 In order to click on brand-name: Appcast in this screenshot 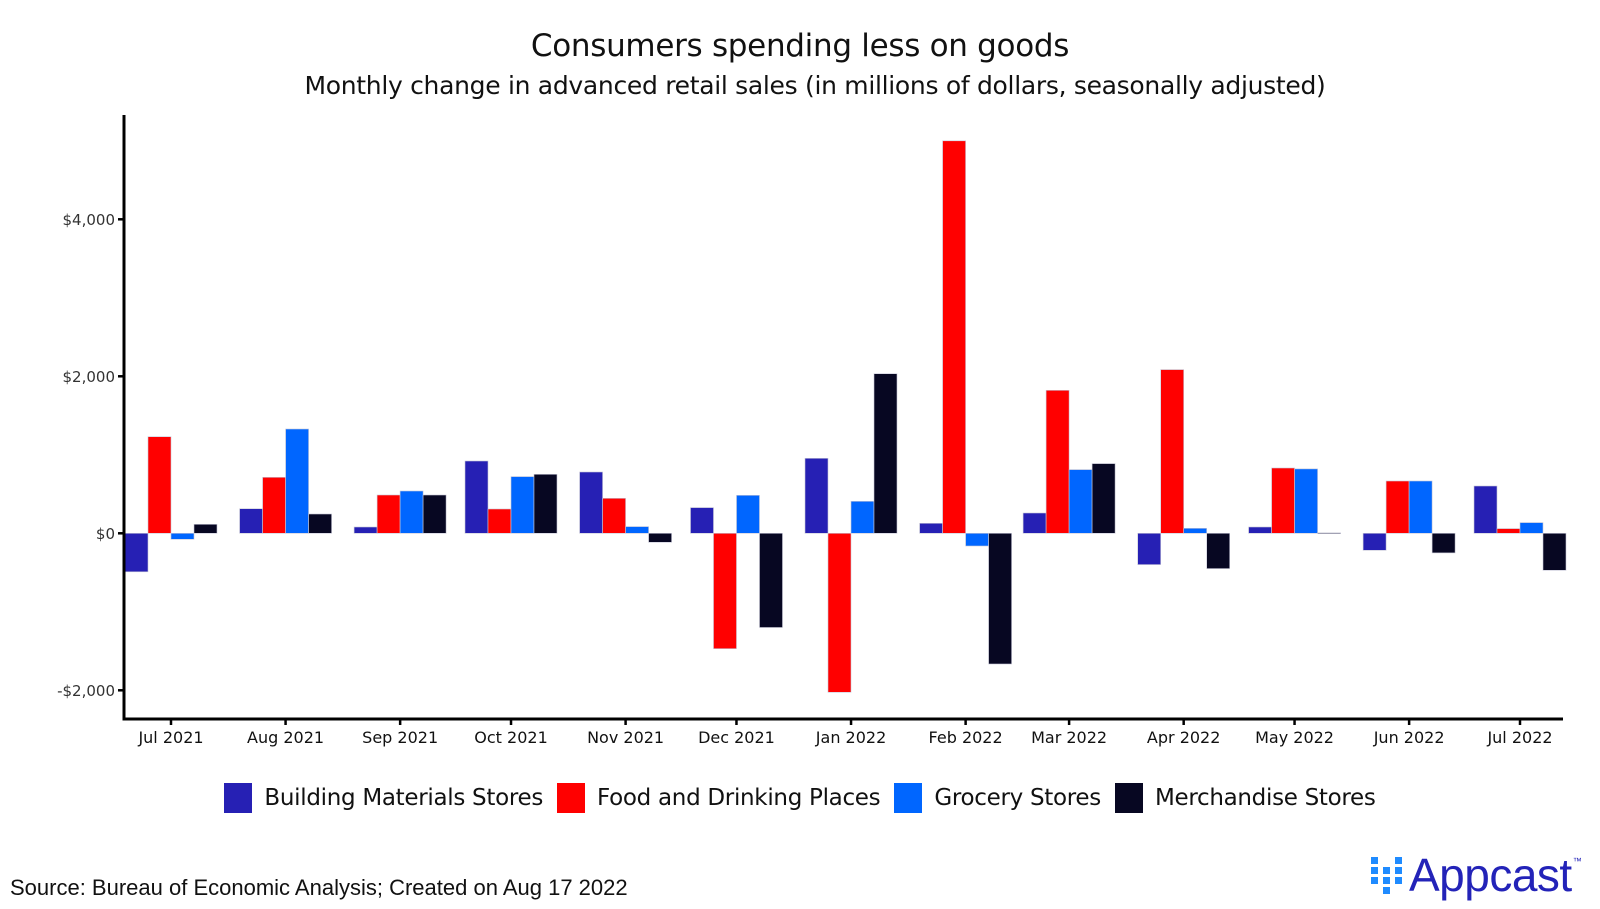, I will do `click(1490, 875)`.